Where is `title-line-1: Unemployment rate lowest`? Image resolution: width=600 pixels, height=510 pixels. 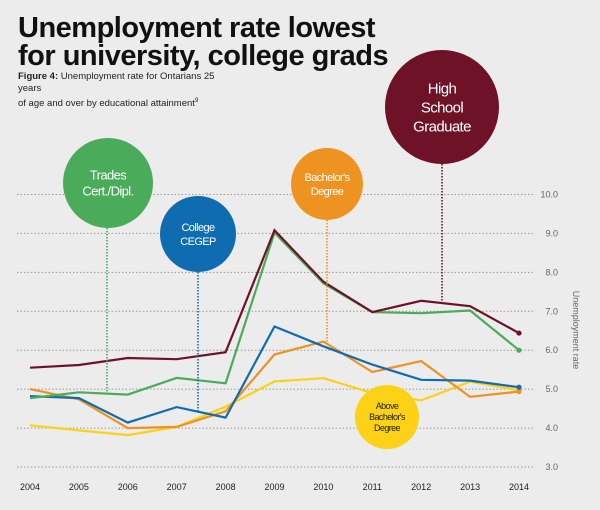 title-line-1: Unemployment rate lowest is located at coordinates (197, 28).